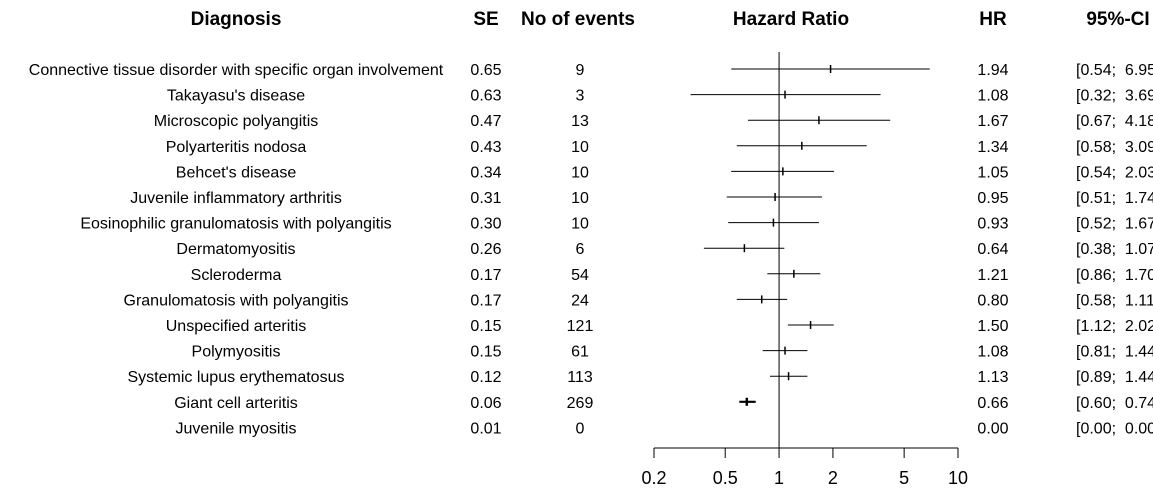 This screenshot has width=1153, height=497. Describe the element at coordinates (992, 224) in the screenshot. I see `hr-value: 0.93` at that location.